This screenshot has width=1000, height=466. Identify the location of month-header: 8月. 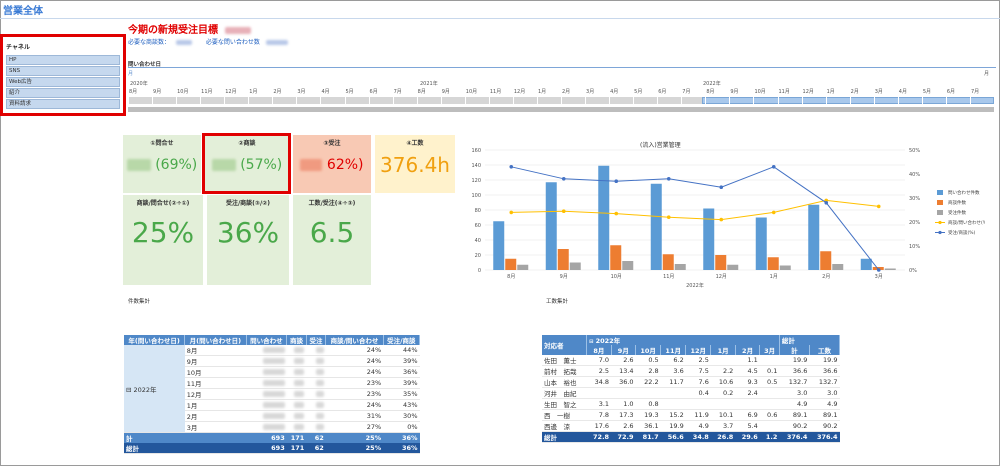
(599, 350).